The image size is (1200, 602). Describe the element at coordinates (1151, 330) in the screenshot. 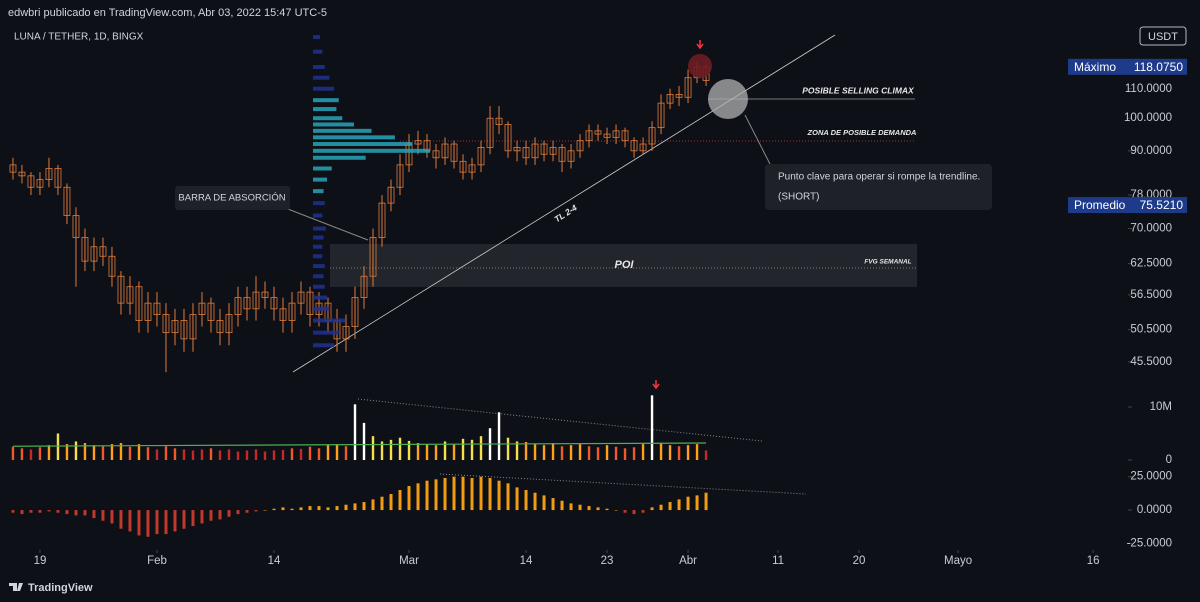

I see `y-tick-label: 50.5000` at that location.